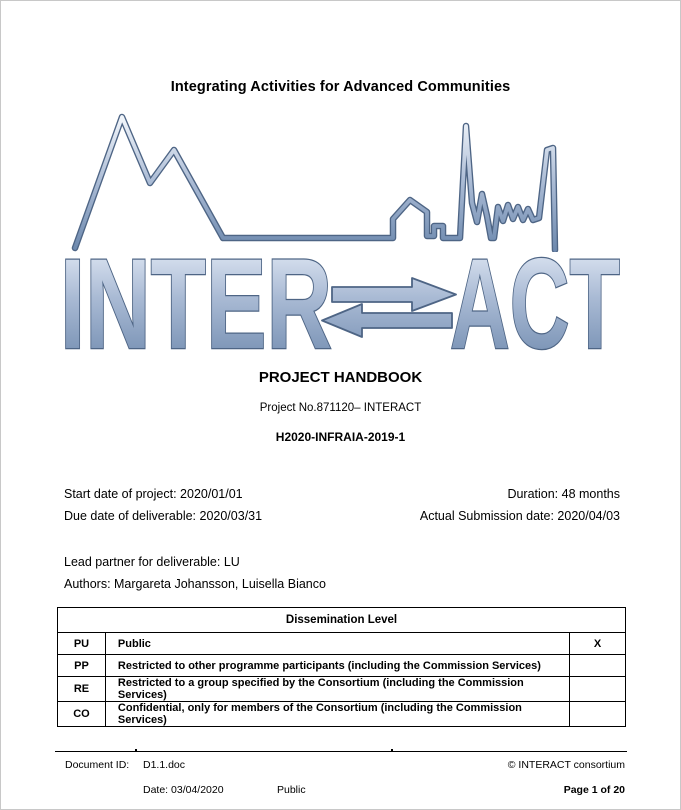 Image resolution: width=681 pixels, height=810 pixels. I want to click on level-description: Public, so click(337, 643).